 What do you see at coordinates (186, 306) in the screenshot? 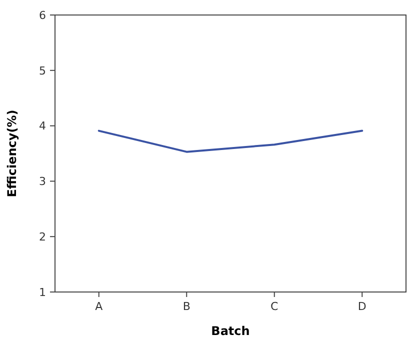
I see `x-tick-label: B` at bounding box center [186, 306].